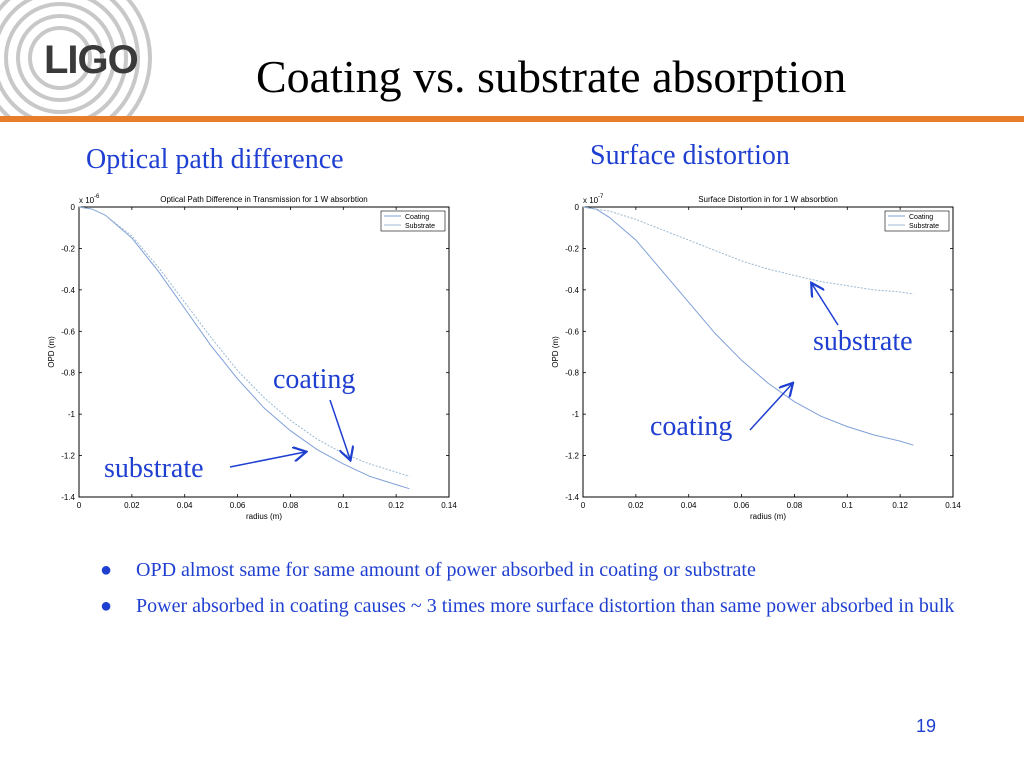 The width and height of the screenshot is (1024, 768). What do you see at coordinates (97, 197) in the screenshot?
I see `y-exponent-label: -6` at bounding box center [97, 197].